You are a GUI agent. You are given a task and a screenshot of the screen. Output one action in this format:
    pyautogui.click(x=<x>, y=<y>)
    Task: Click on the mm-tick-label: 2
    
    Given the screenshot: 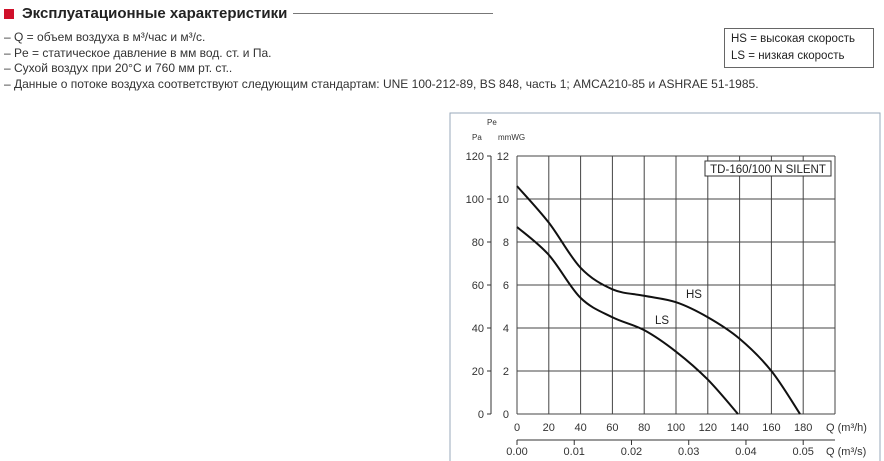 What is the action you would take?
    pyautogui.click(x=506, y=372)
    